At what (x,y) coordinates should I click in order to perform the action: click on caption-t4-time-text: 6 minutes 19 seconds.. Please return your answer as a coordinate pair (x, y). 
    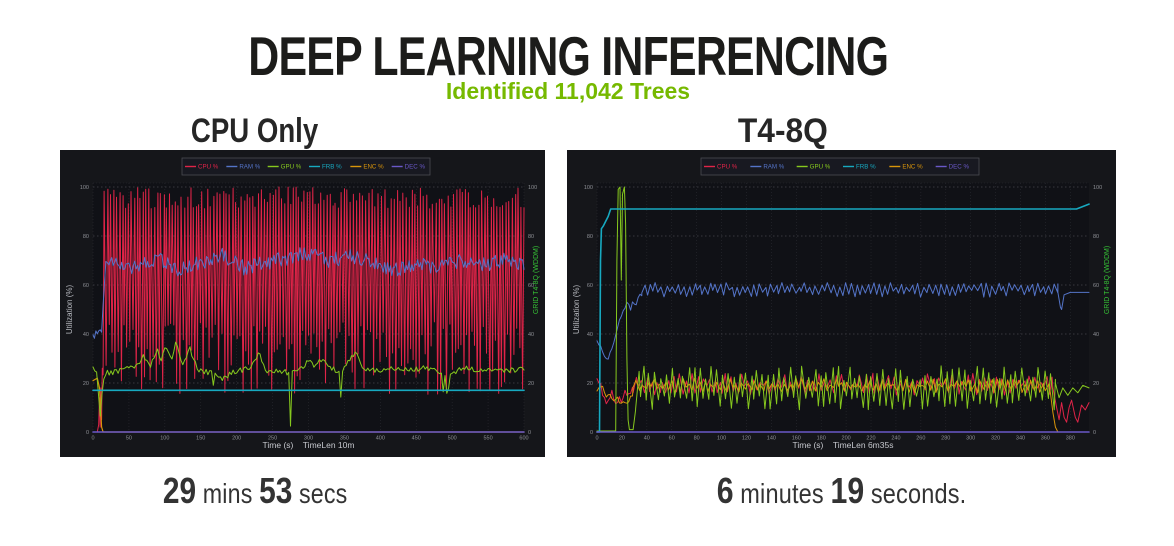
    Looking at the image, I should click on (842, 491).